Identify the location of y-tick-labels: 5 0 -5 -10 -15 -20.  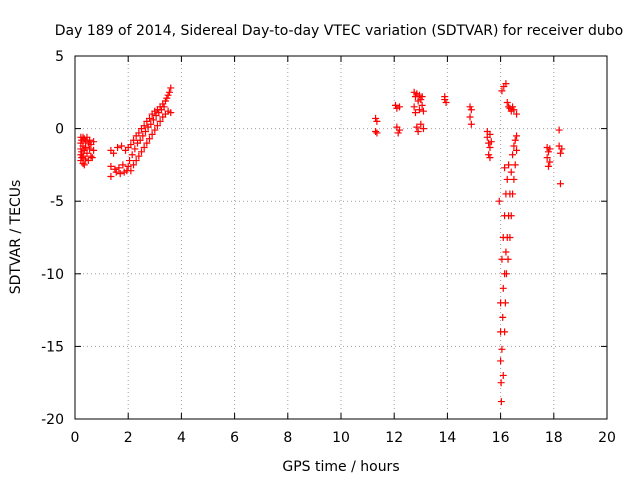
(52, 238).